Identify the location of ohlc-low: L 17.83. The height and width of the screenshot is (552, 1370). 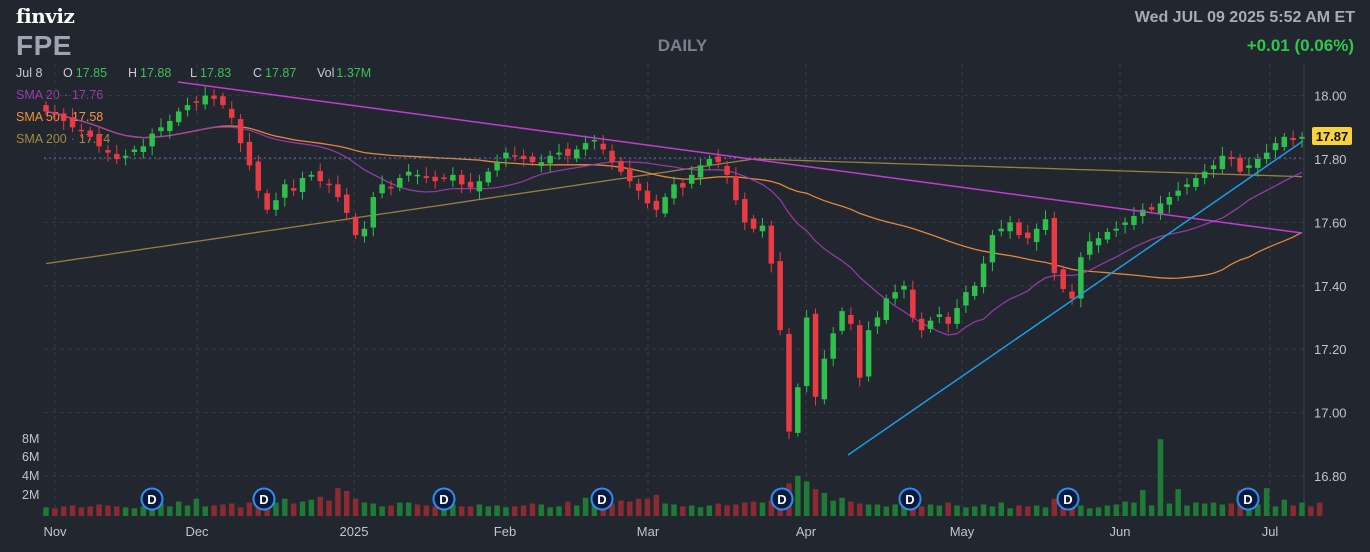
(211, 73).